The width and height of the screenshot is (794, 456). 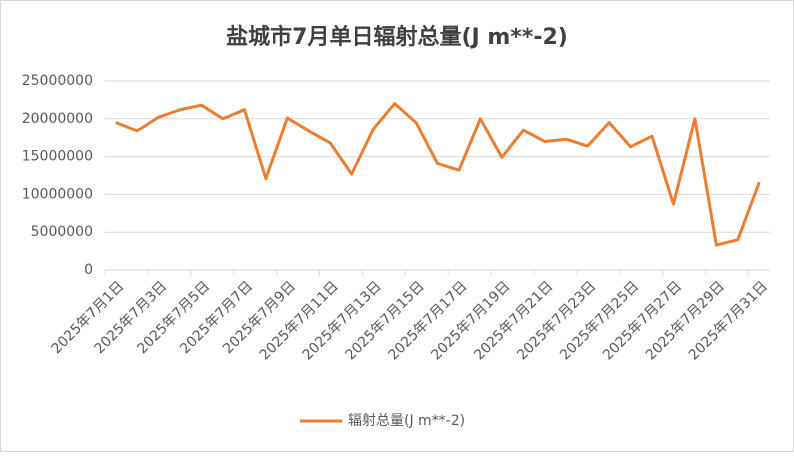 What do you see at coordinates (406, 421) in the screenshot?
I see `legend-label: 辐射总量(J m**-2)` at bounding box center [406, 421].